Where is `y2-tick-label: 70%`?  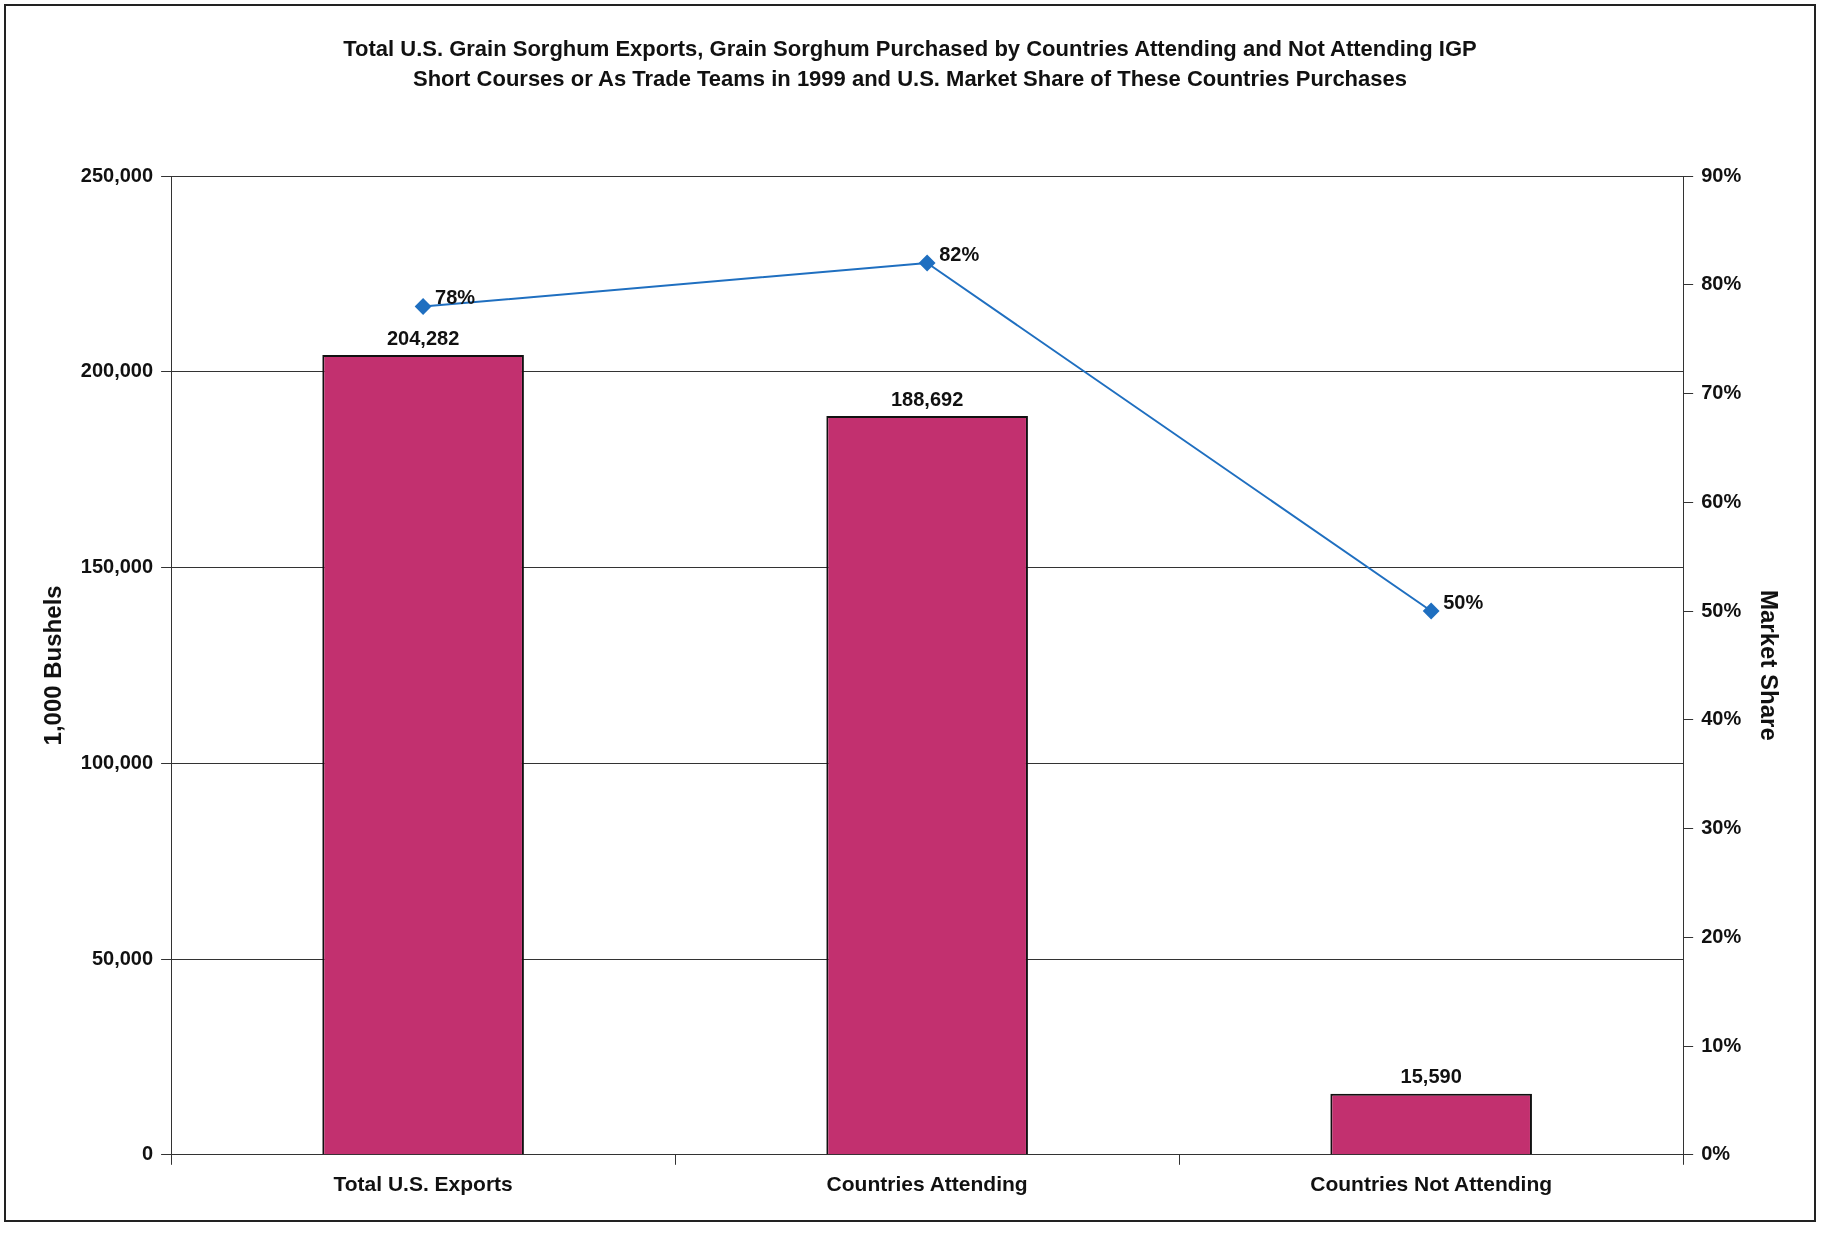
y2-tick-label: 70% is located at coordinates (1721, 392).